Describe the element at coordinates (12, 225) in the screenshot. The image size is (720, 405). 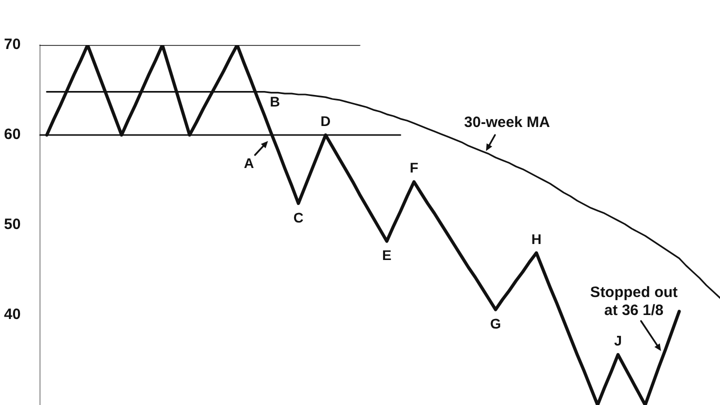
I see `y-tick-label: 50` at that location.